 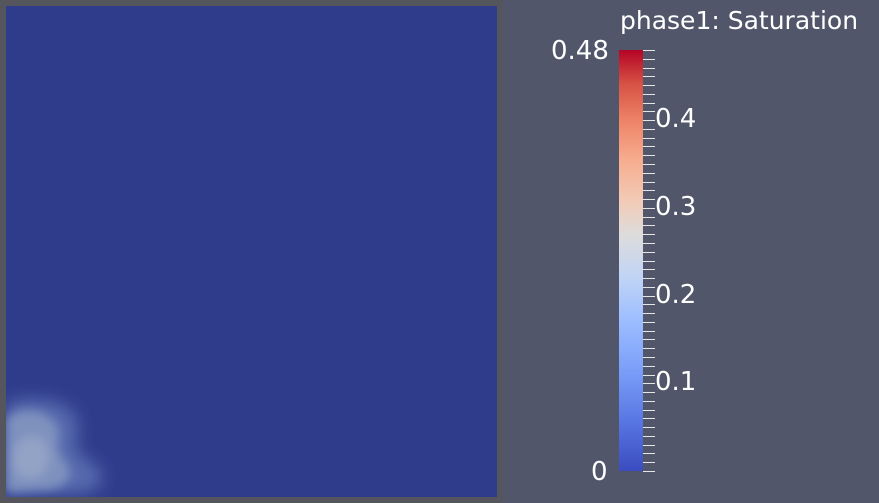 I want to click on colorbar-tick-label: 0.1, so click(x=676, y=382).